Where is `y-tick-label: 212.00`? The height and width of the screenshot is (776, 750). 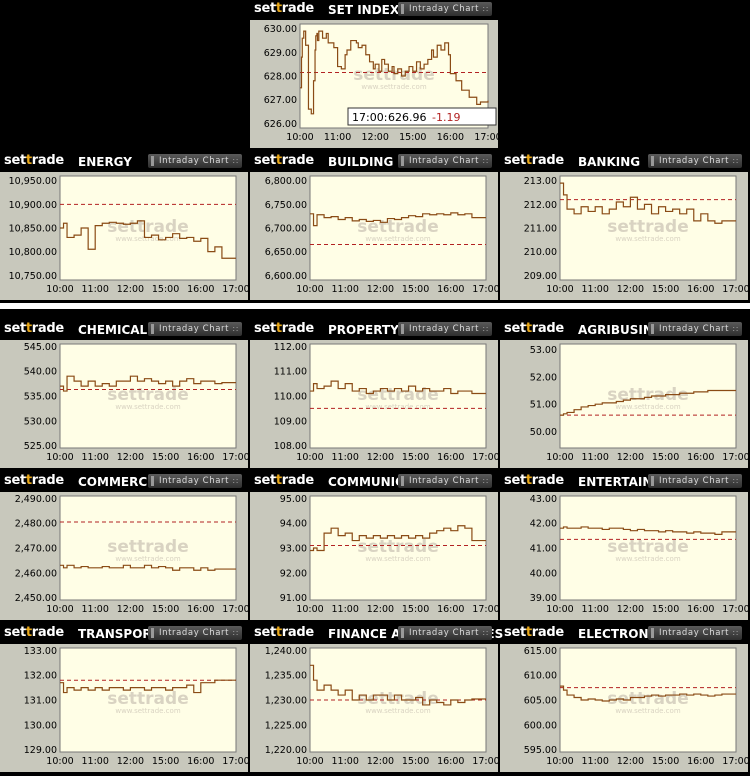
y-tick-label: 212.00 is located at coordinates (540, 205).